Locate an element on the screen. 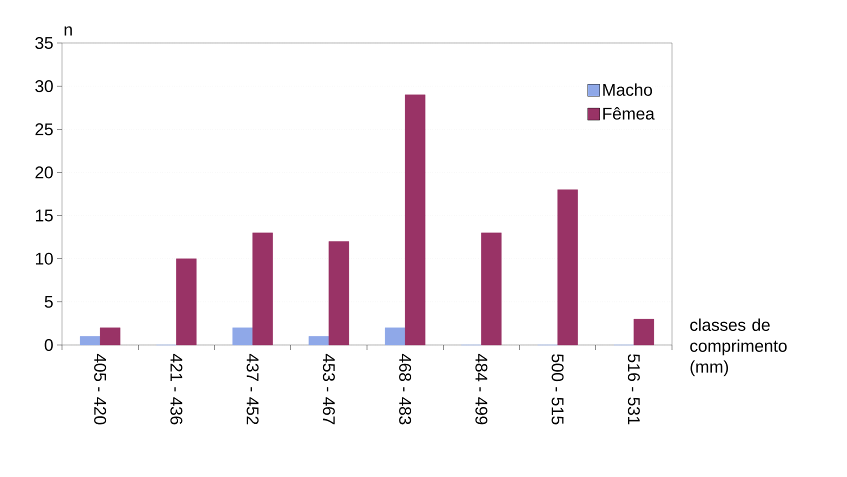  x-axis-title: classes de comprimento (mm) is located at coordinates (738, 347).